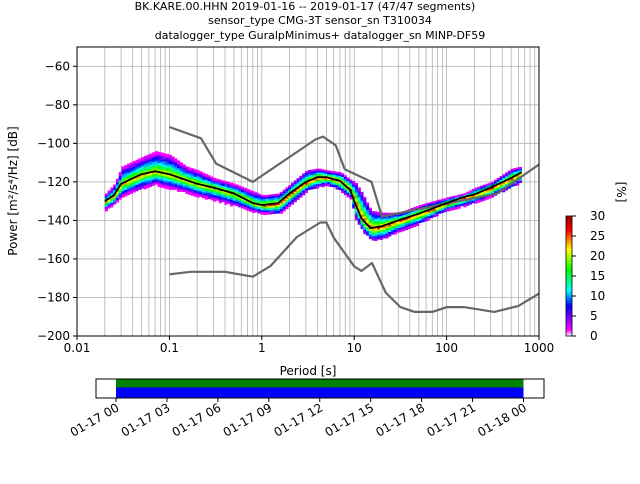 The image size is (640, 484). I want to click on y-tick-label: −100, so click(53, 143).